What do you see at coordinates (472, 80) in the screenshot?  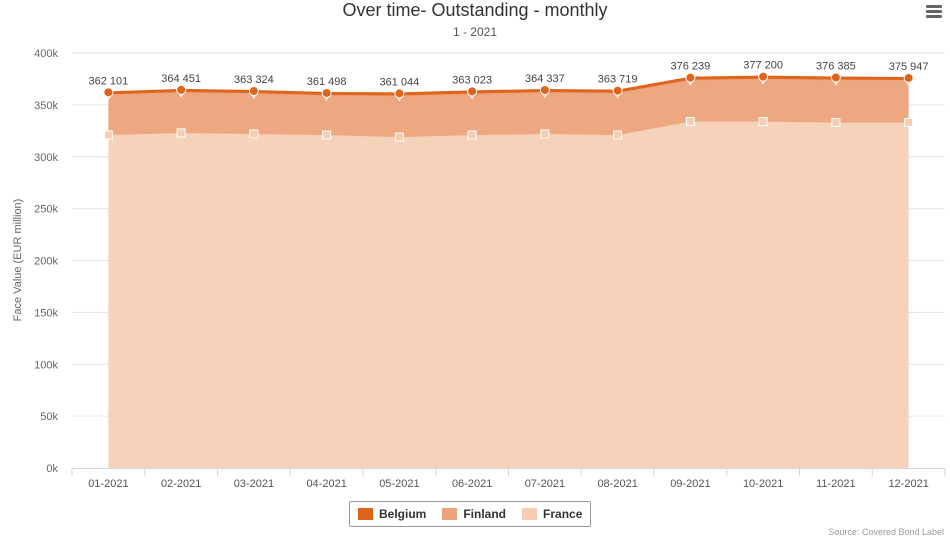 I see `data-label: 363 023` at bounding box center [472, 80].